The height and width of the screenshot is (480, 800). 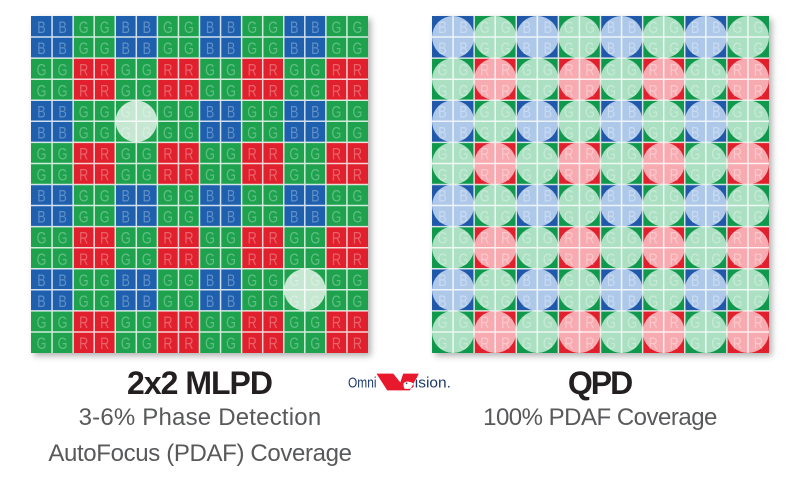 I want to click on svg-text: ision., so click(x=433, y=384).